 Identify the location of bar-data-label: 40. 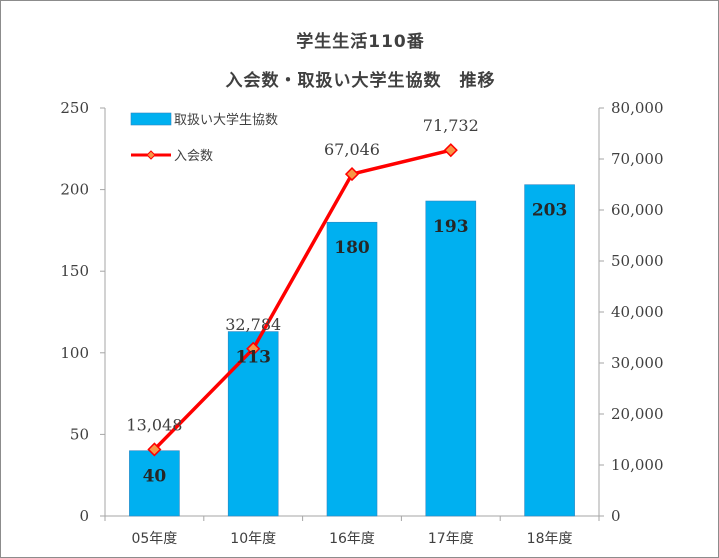
(155, 477).